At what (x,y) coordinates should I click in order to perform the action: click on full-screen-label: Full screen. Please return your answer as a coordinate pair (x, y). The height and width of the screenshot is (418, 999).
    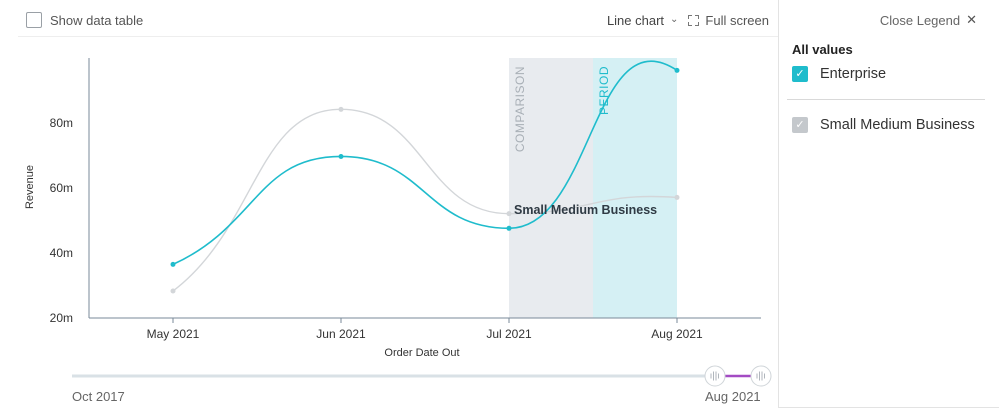
    Looking at the image, I should click on (737, 20).